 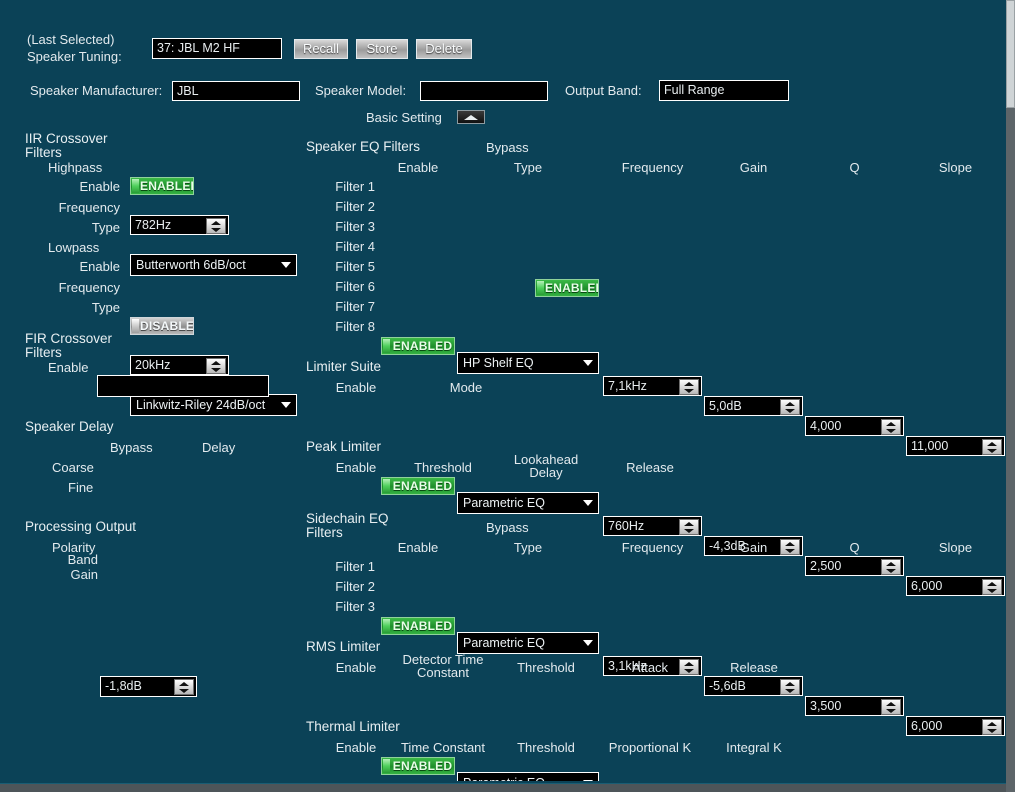 I want to click on thermal-limiter-enable-label: Enable, so click(x=356, y=747).